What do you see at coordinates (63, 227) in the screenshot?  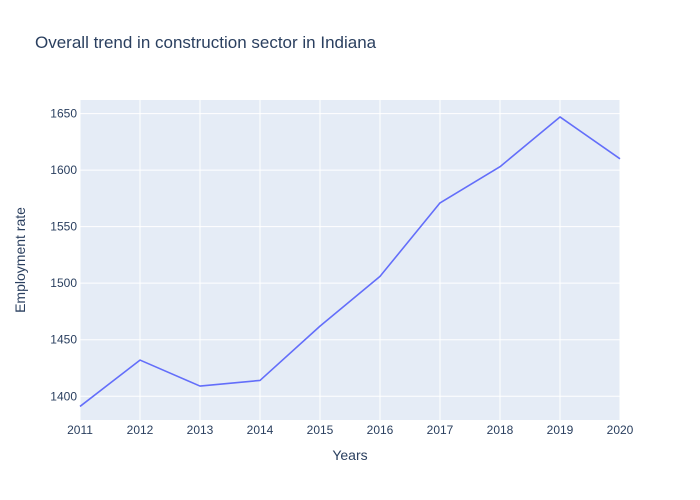 I see `y-tick-label: 1550` at bounding box center [63, 227].